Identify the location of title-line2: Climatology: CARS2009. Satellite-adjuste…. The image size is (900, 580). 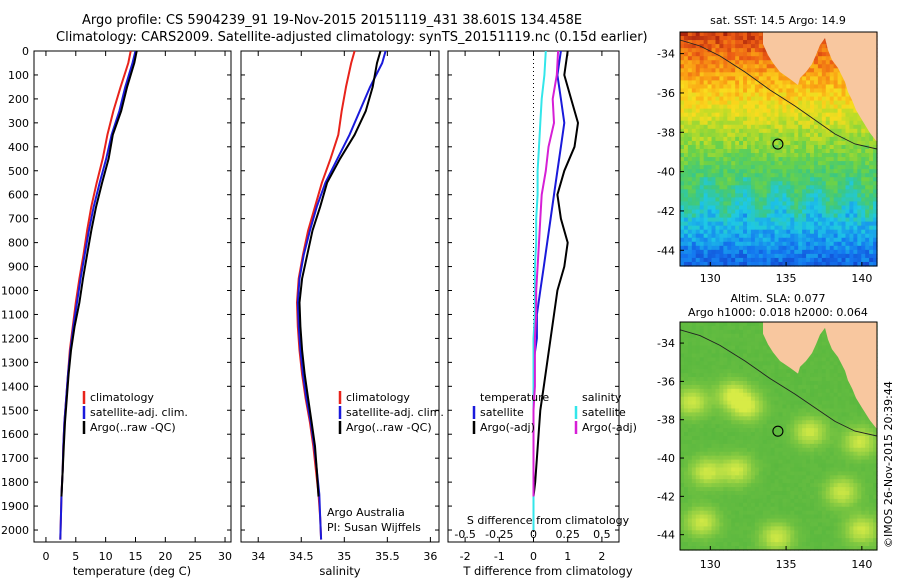
(352, 37).